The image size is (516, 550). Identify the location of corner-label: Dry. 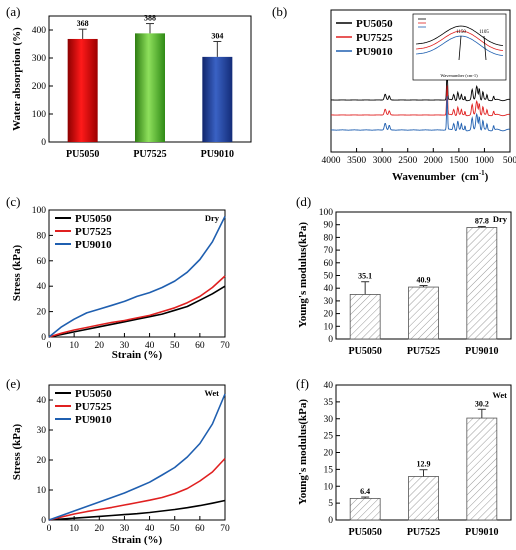
(212, 218).